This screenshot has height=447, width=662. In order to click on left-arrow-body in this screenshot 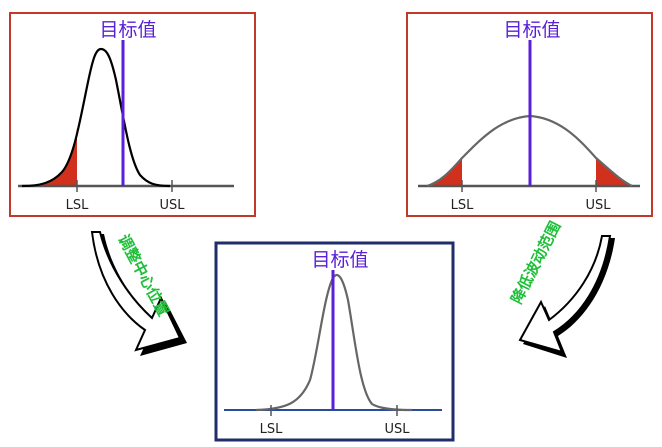, I will do `click(136, 291)`.